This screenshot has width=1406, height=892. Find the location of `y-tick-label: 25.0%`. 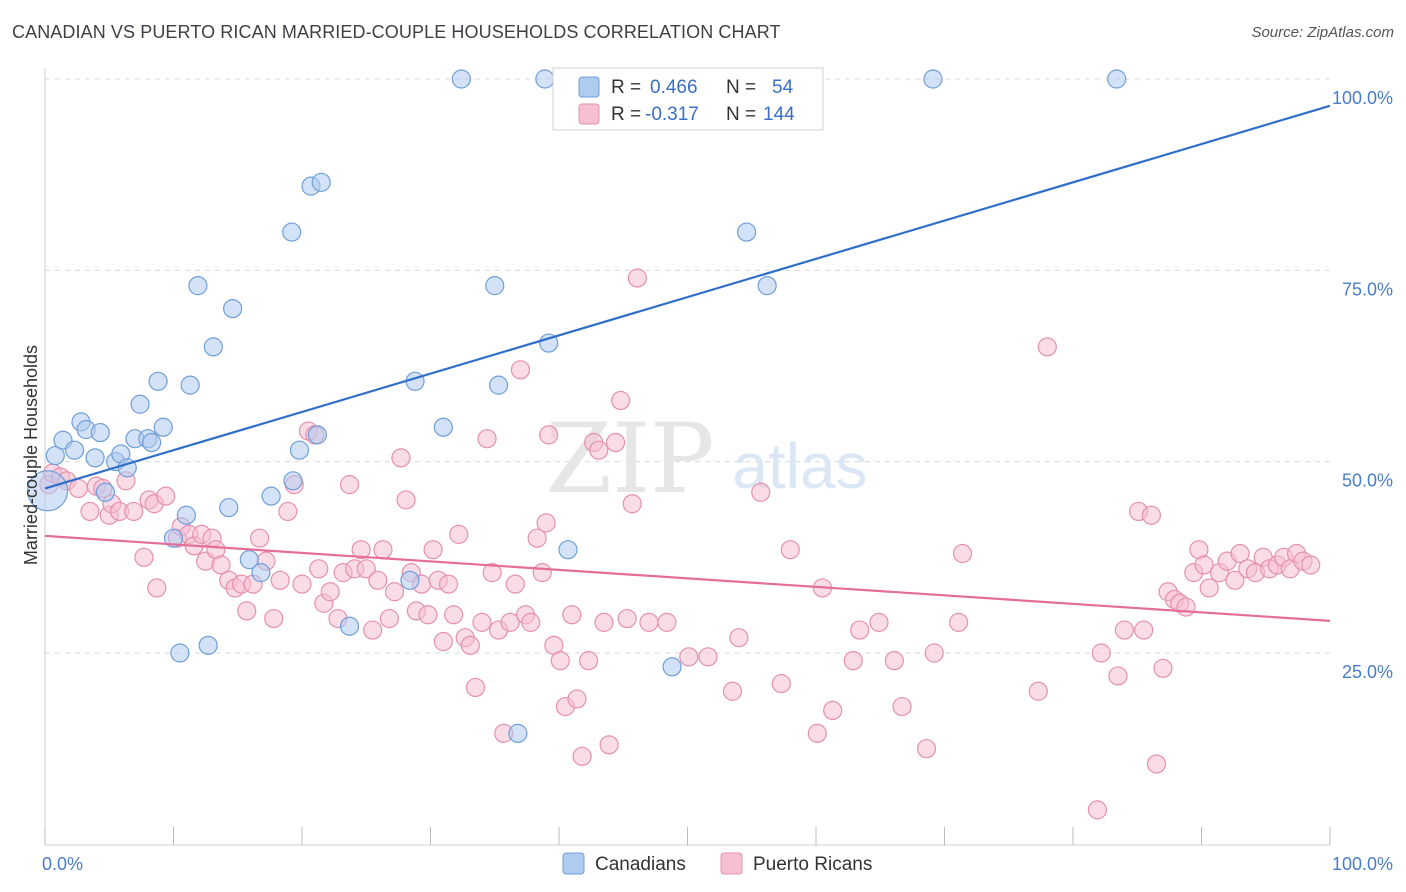

y-tick-label: 25.0% is located at coordinates (1367, 672).